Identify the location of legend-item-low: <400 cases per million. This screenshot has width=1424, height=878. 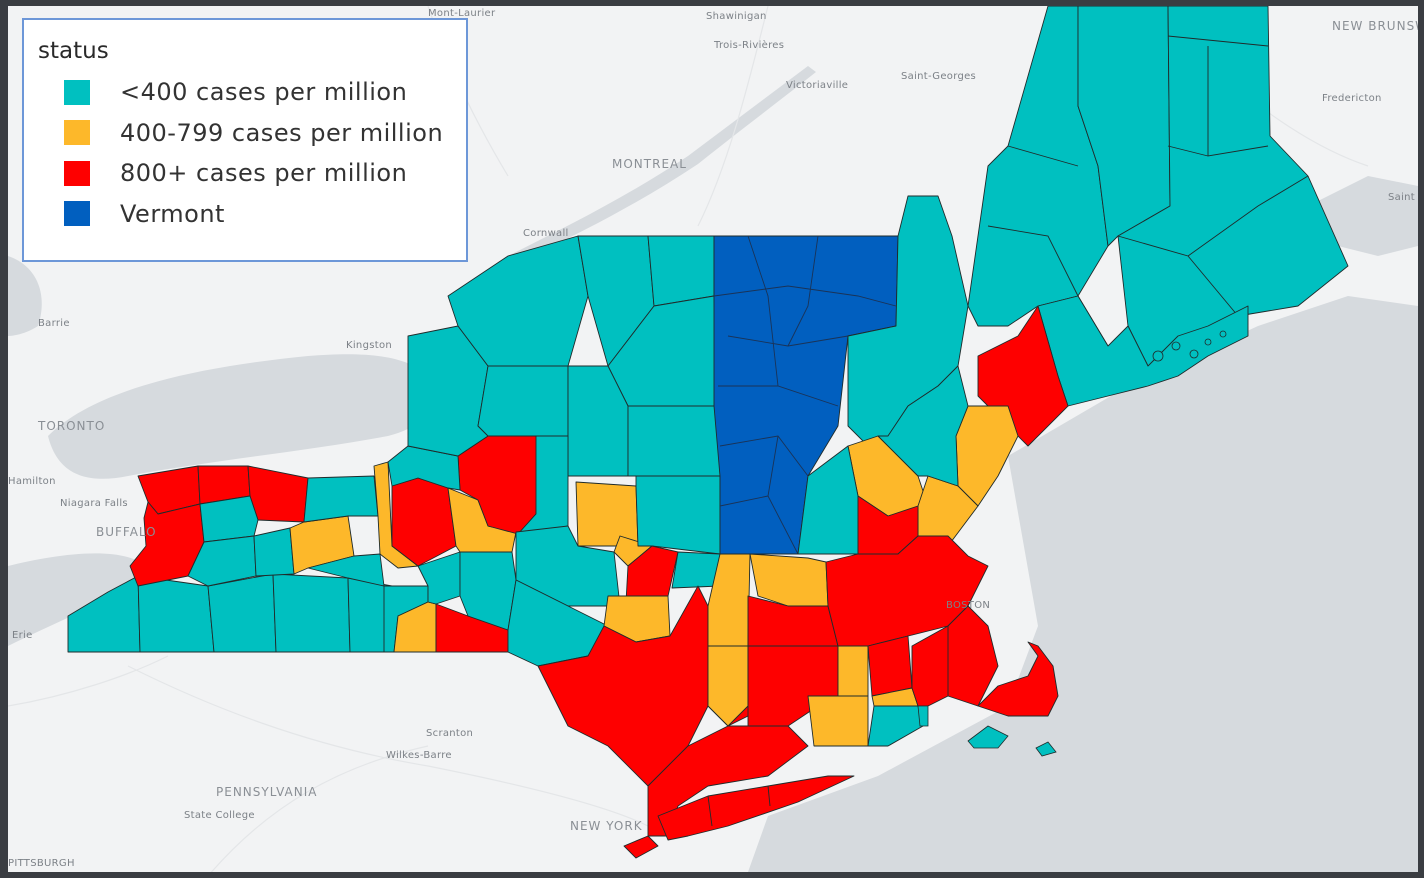
(245, 92).